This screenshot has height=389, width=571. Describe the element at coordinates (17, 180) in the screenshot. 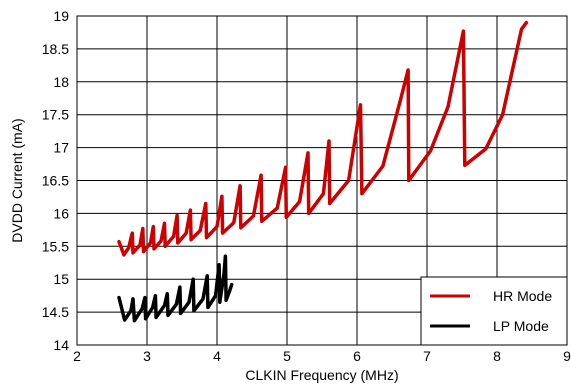

I see `y-axis-title: DVDD Current (mA)` at that location.